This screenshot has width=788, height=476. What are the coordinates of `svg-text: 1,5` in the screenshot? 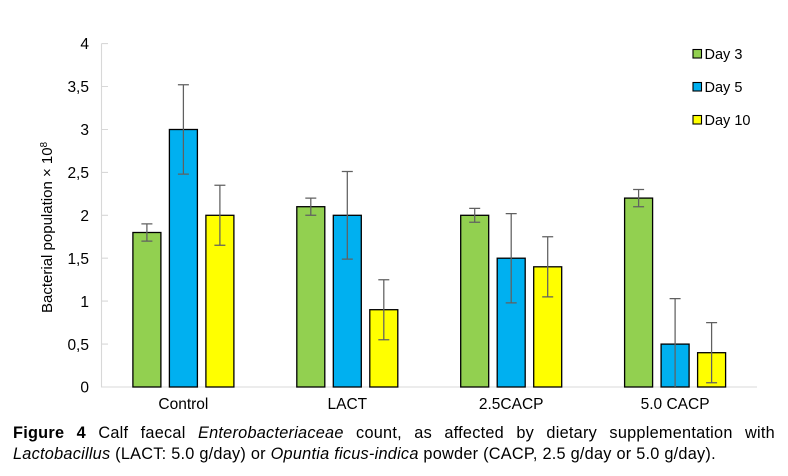 It's located at (78, 259).